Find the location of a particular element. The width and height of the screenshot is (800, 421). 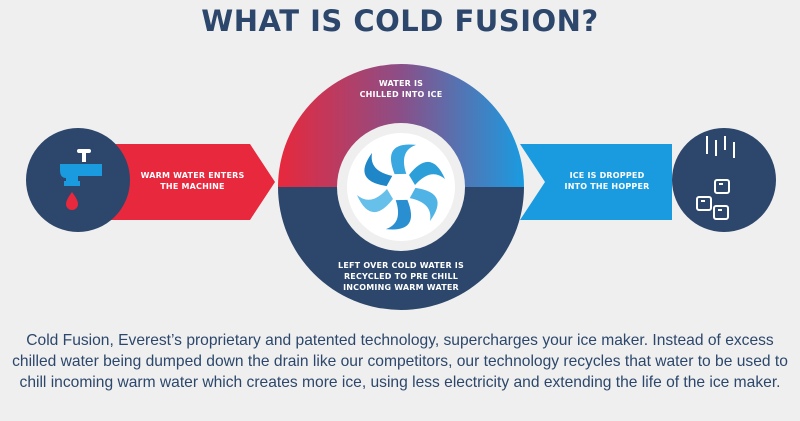

faucet-icon is located at coordinates (81, 179).